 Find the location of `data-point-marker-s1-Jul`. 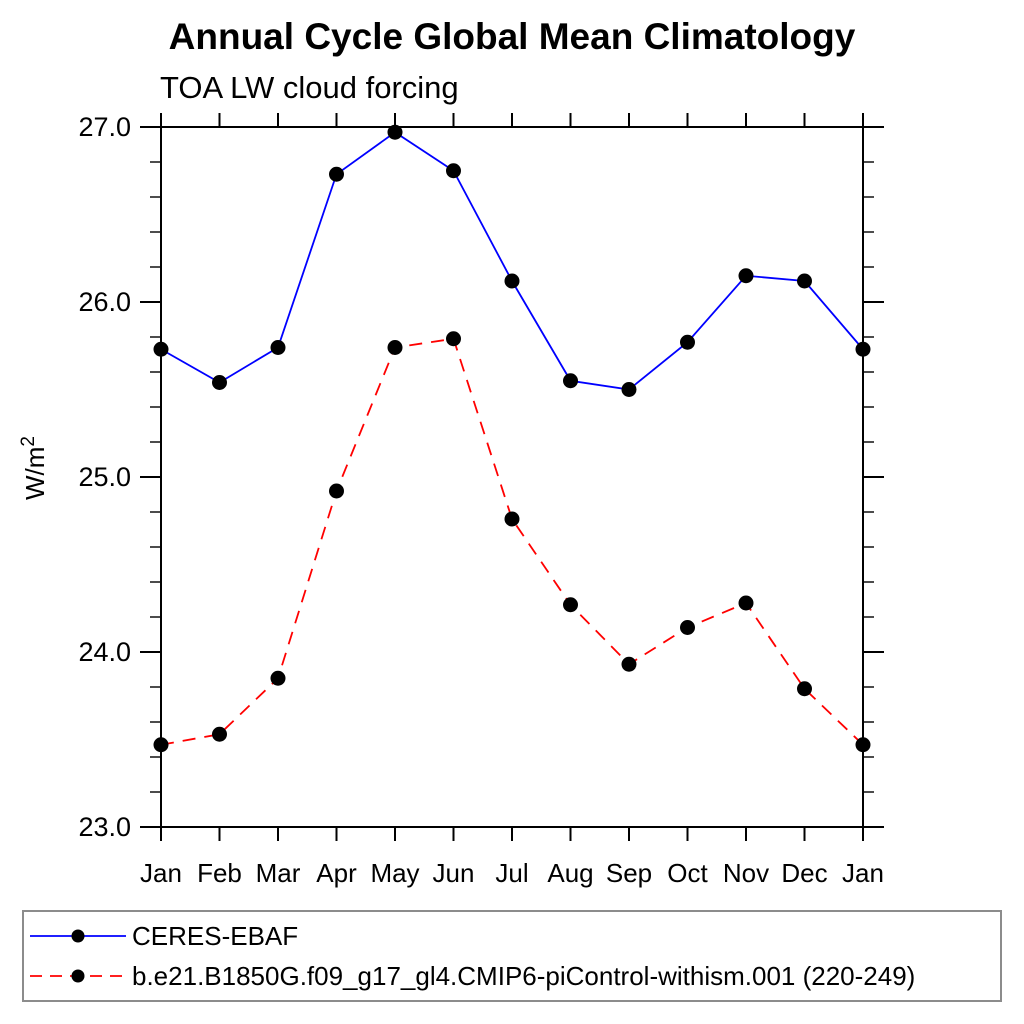

data-point-marker-s1-Jul is located at coordinates (512, 519).